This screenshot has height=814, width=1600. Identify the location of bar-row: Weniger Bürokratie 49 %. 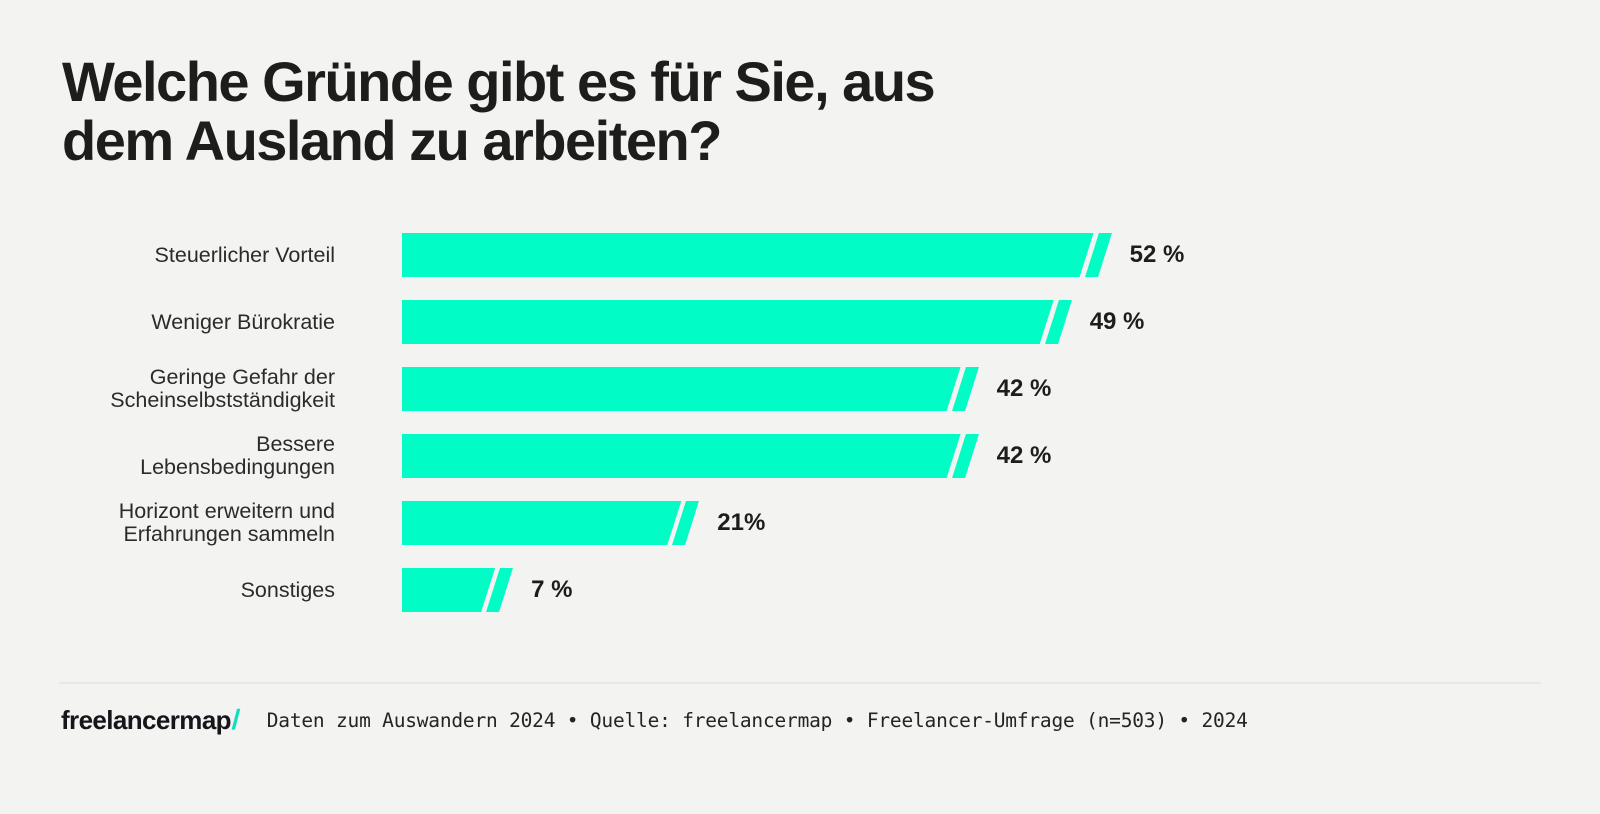
(810, 322).